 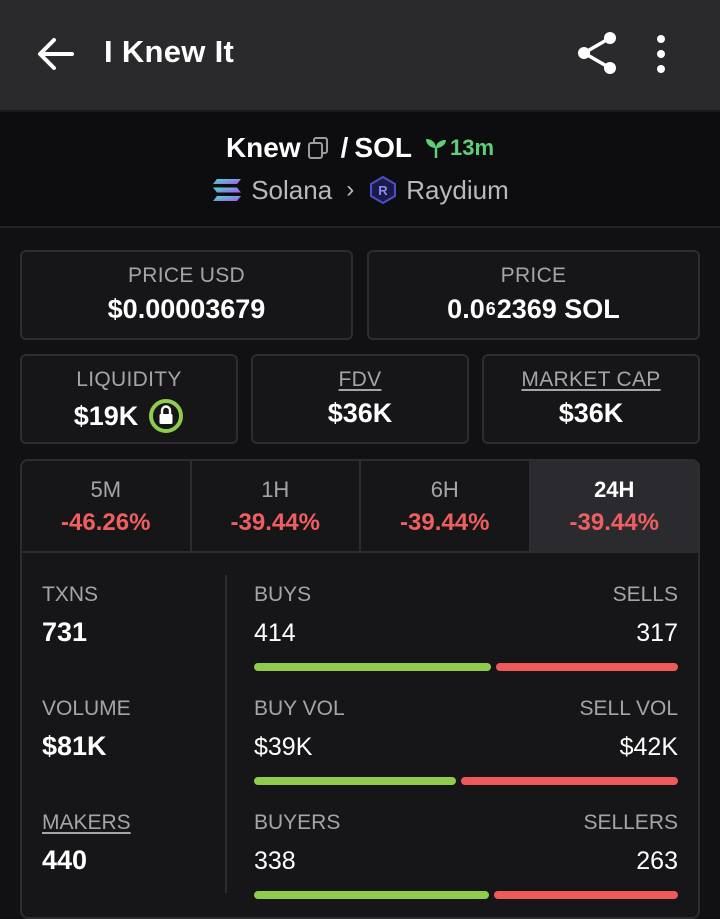 I want to click on price-usd-label: PRICE USD, so click(x=186, y=275).